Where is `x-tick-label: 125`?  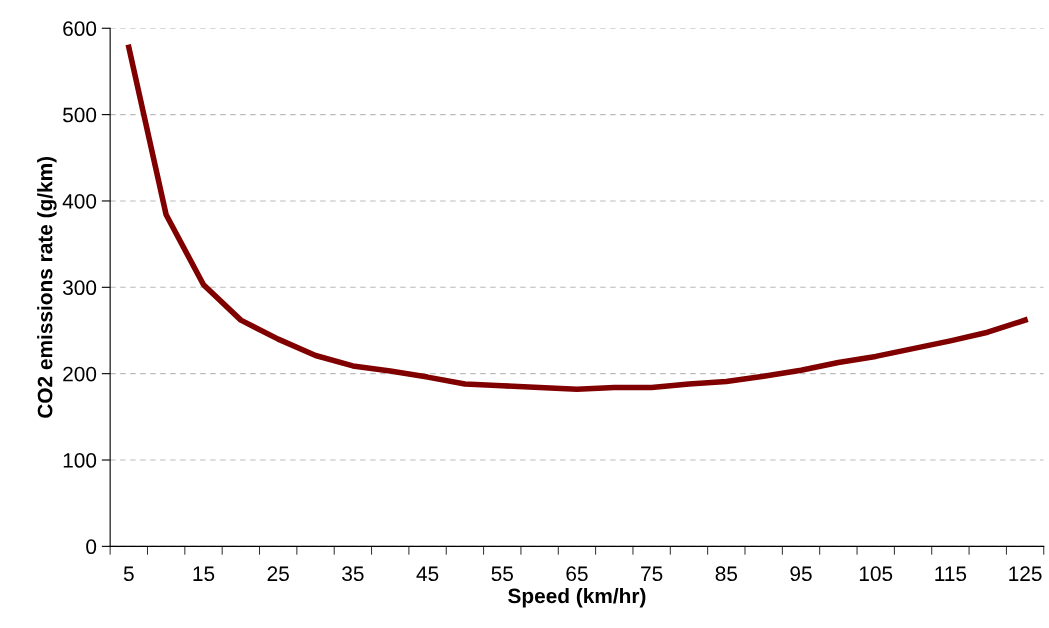 x-tick-label: 125 is located at coordinates (1025, 574).